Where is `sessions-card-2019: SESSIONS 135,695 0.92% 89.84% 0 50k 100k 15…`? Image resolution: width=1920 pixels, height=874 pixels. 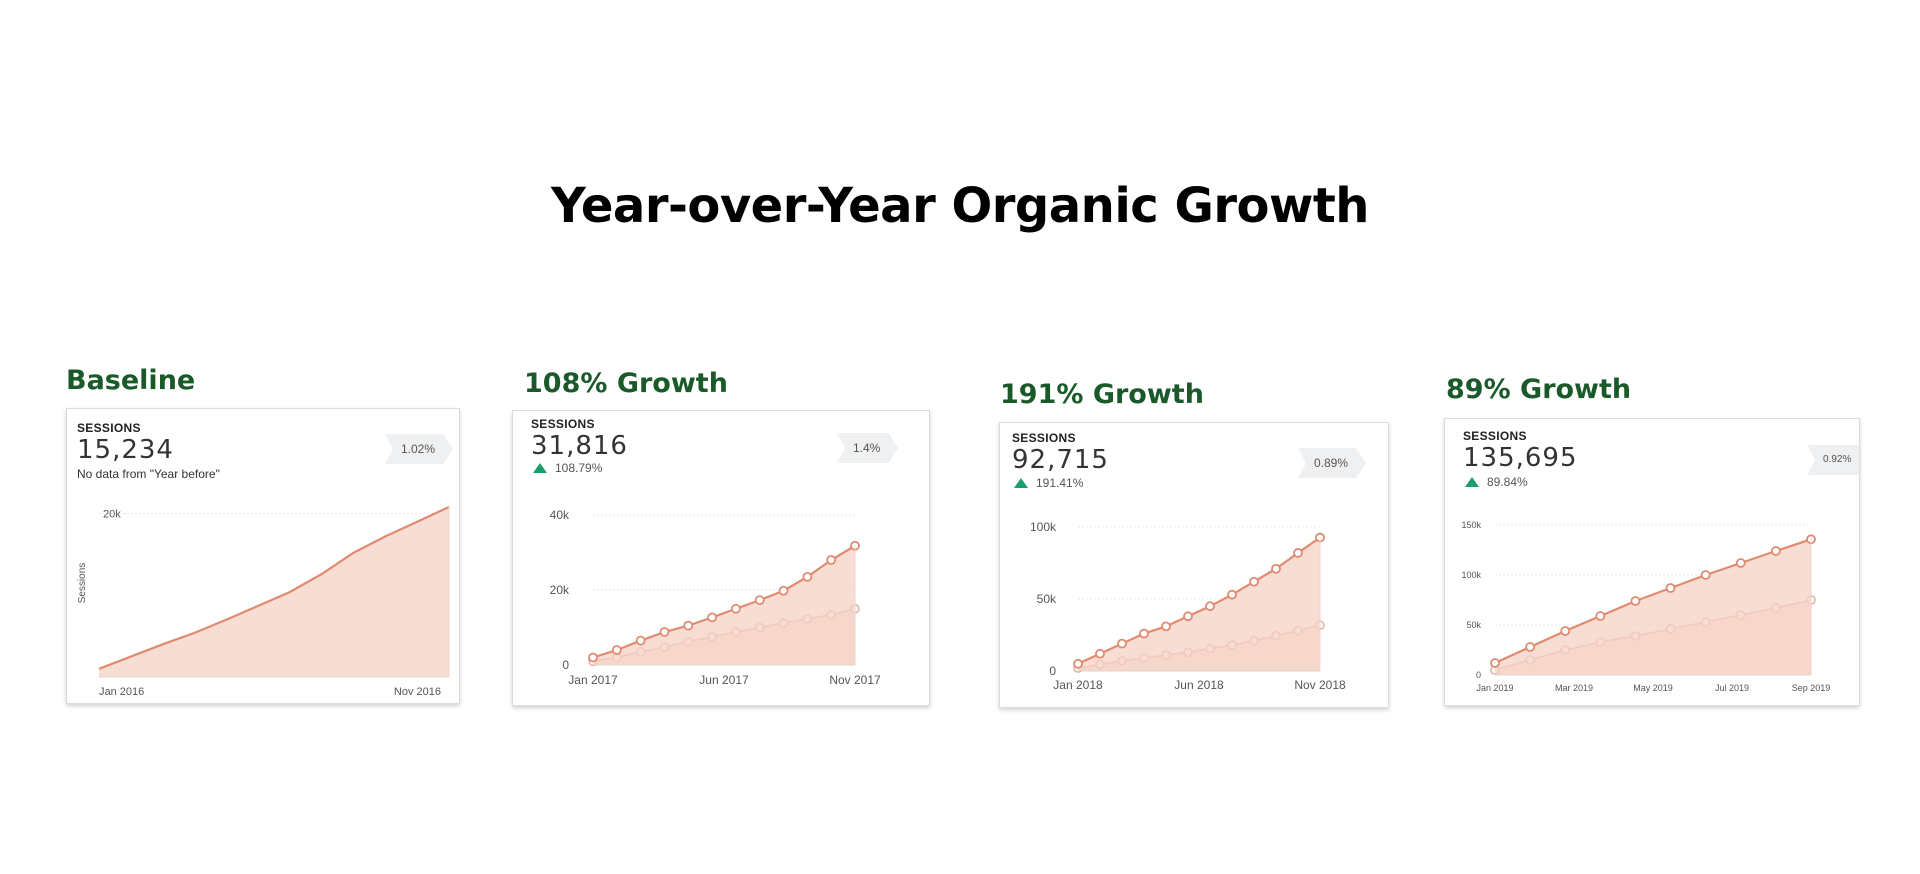 sessions-card-2019: SESSIONS 135,695 0.92% 89.84% 0 50k 100k 15… is located at coordinates (1652, 562).